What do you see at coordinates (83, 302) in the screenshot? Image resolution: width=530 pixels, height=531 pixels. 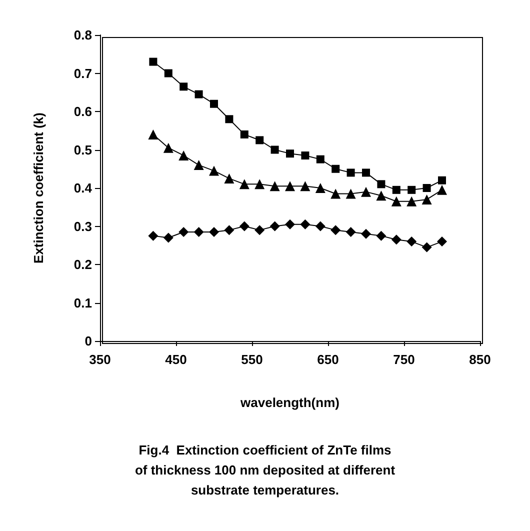 I see `y-tick-label: 0.1` at bounding box center [83, 302].